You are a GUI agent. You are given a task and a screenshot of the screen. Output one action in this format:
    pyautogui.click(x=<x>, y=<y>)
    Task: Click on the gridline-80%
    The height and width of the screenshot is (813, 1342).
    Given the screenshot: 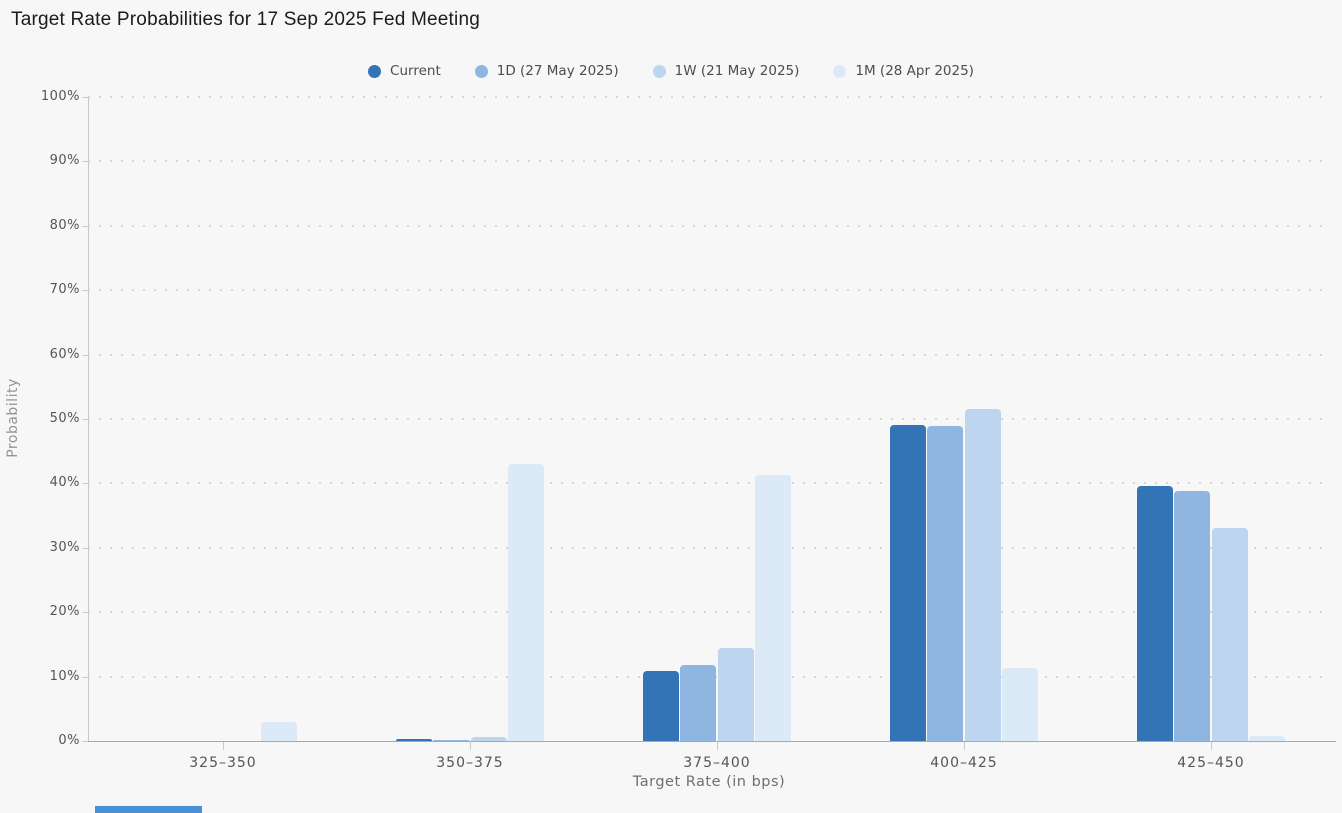 What is the action you would take?
    pyautogui.click(x=709, y=225)
    